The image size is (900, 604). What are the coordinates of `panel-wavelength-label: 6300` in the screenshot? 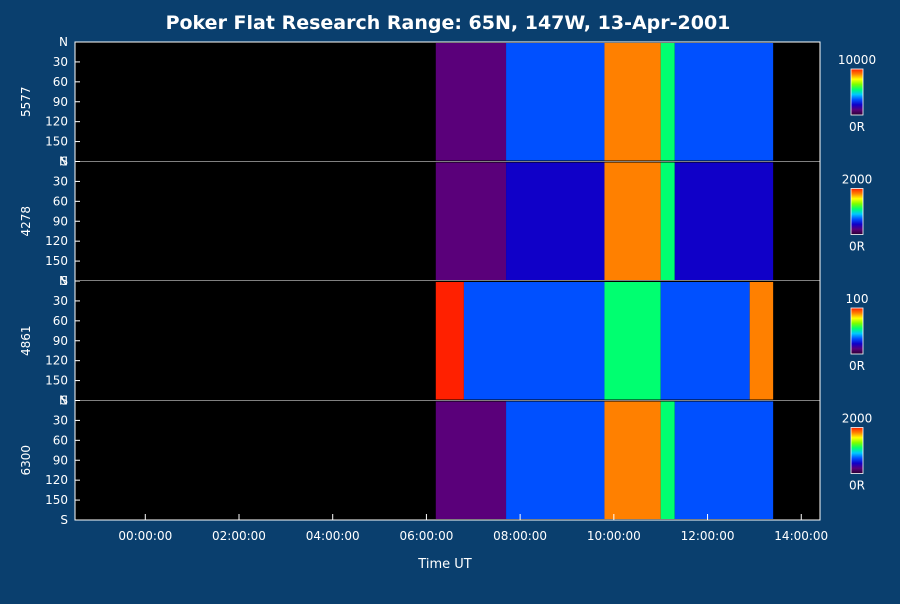 It's located at (26, 460).